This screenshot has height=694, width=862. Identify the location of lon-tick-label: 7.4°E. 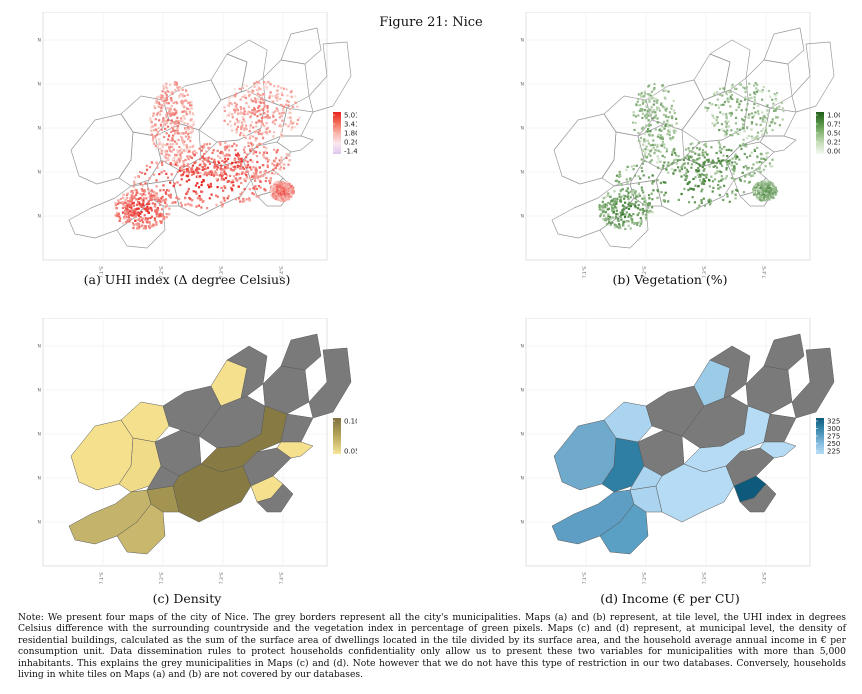
(282, 272).